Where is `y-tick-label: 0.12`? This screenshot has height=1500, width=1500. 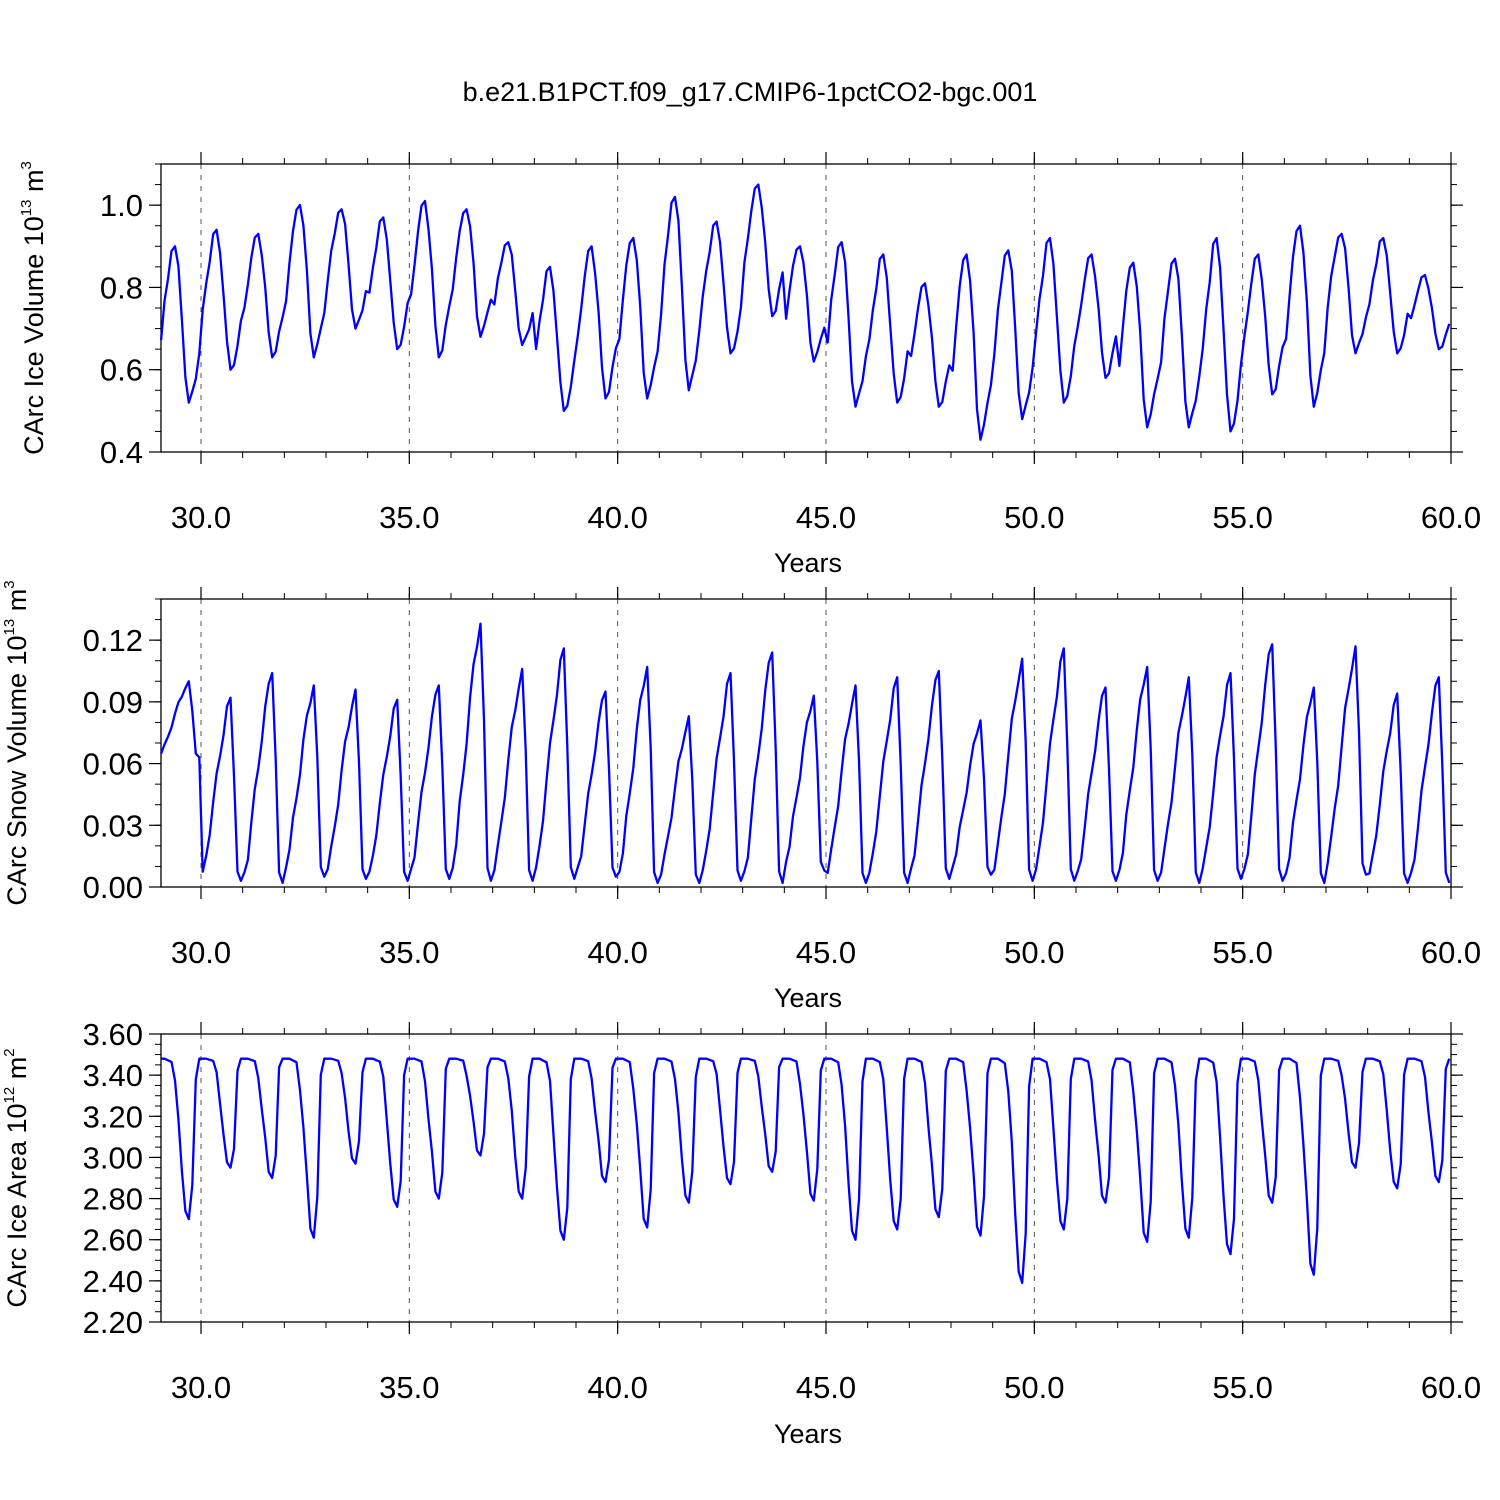 y-tick-label: 0.12 is located at coordinates (113, 640).